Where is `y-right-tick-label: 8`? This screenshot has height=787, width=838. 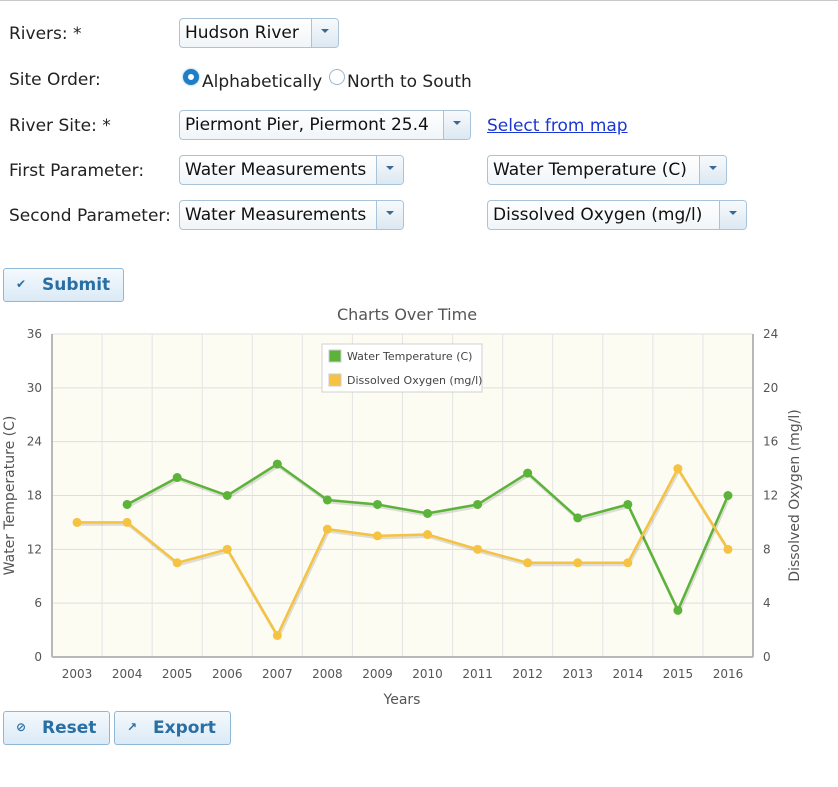
y-right-tick-label: 8 is located at coordinates (767, 549).